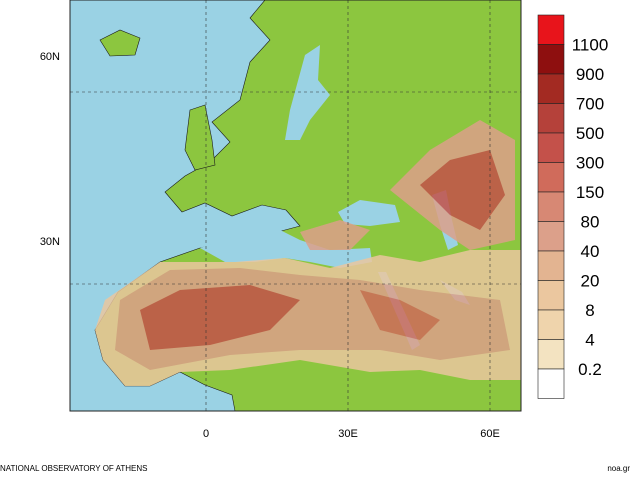  I want to click on colorbar-label: 1100, so click(590, 45).